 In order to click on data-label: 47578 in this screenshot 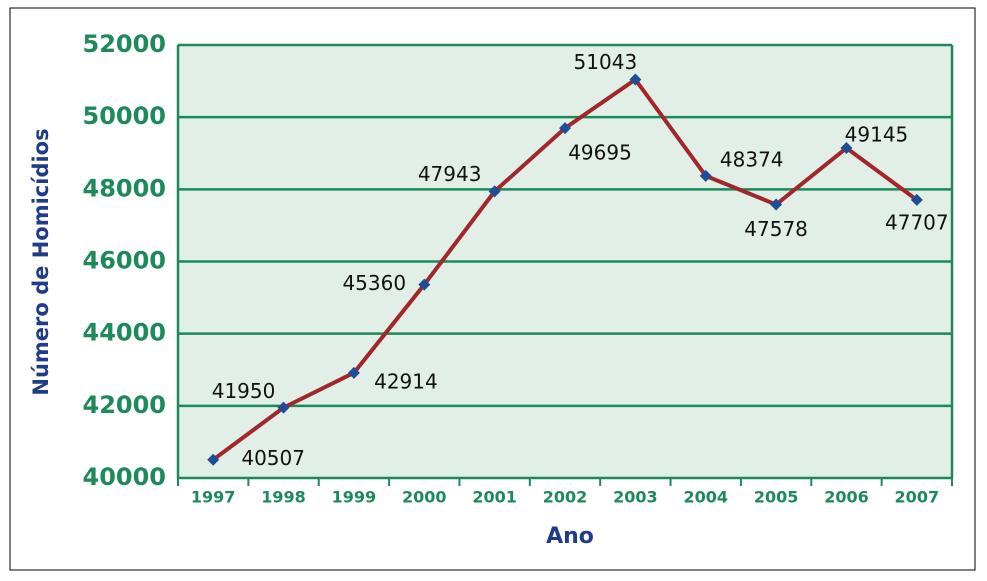, I will do `click(776, 229)`.